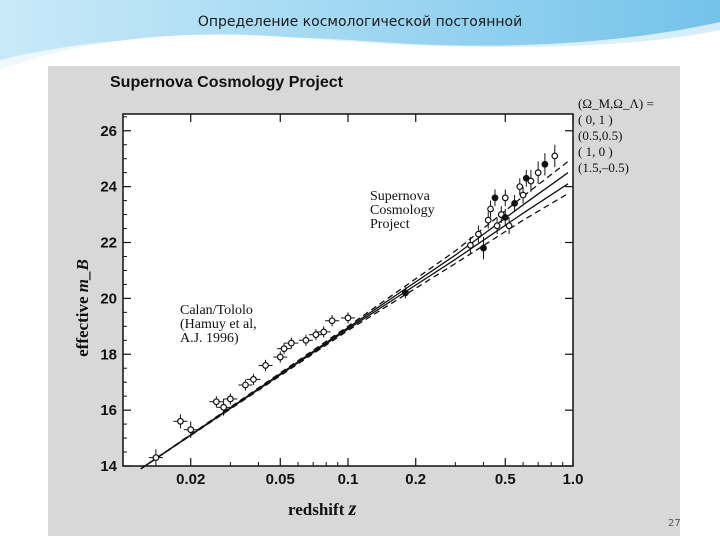  What do you see at coordinates (573, 479) in the screenshot?
I see `x-tick-label-5: 1.0` at bounding box center [573, 479].